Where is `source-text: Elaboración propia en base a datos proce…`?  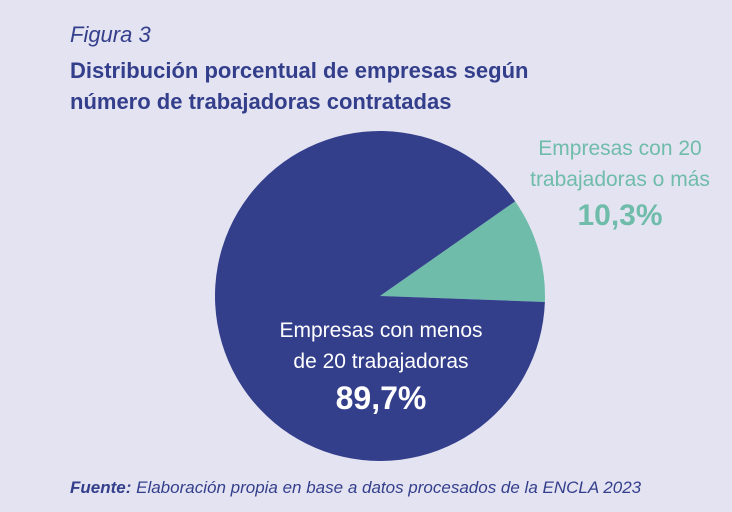 source-text: Elaboración propia en base a datos proce… is located at coordinates (386, 487).